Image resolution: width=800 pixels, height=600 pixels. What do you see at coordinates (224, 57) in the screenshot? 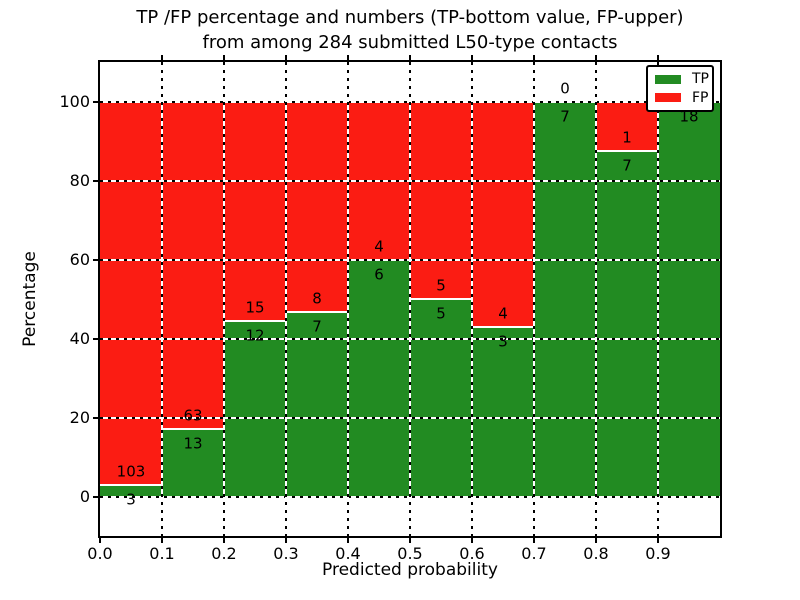
I see `x-tick-mark-top-0.2` at bounding box center [224, 57].